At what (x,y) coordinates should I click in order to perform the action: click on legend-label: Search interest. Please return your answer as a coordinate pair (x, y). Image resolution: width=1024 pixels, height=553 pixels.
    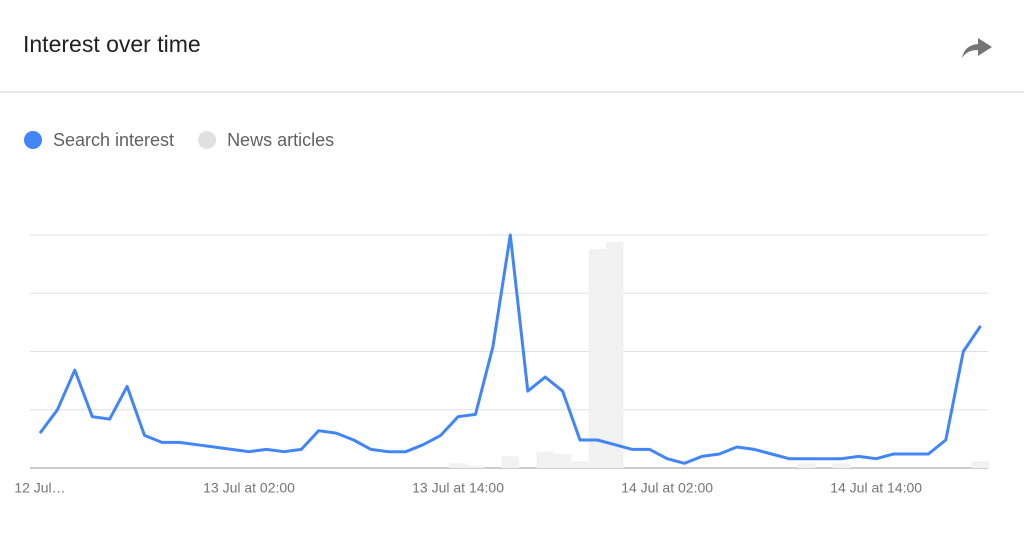
    Looking at the image, I should click on (113, 140).